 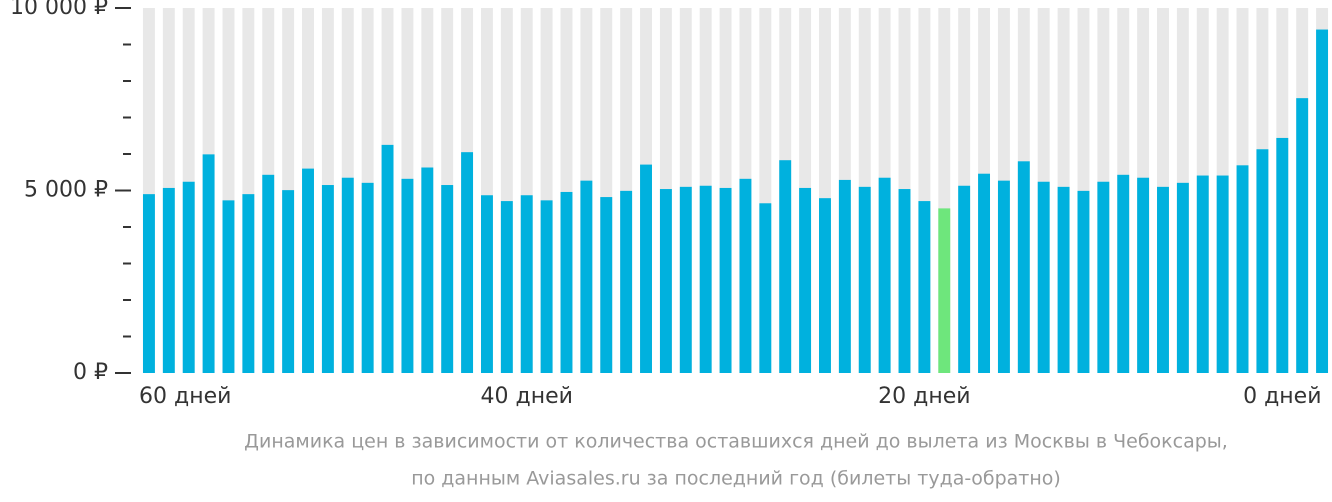 I want to click on y-tick-label: 5 000 ₽, so click(x=66, y=190).